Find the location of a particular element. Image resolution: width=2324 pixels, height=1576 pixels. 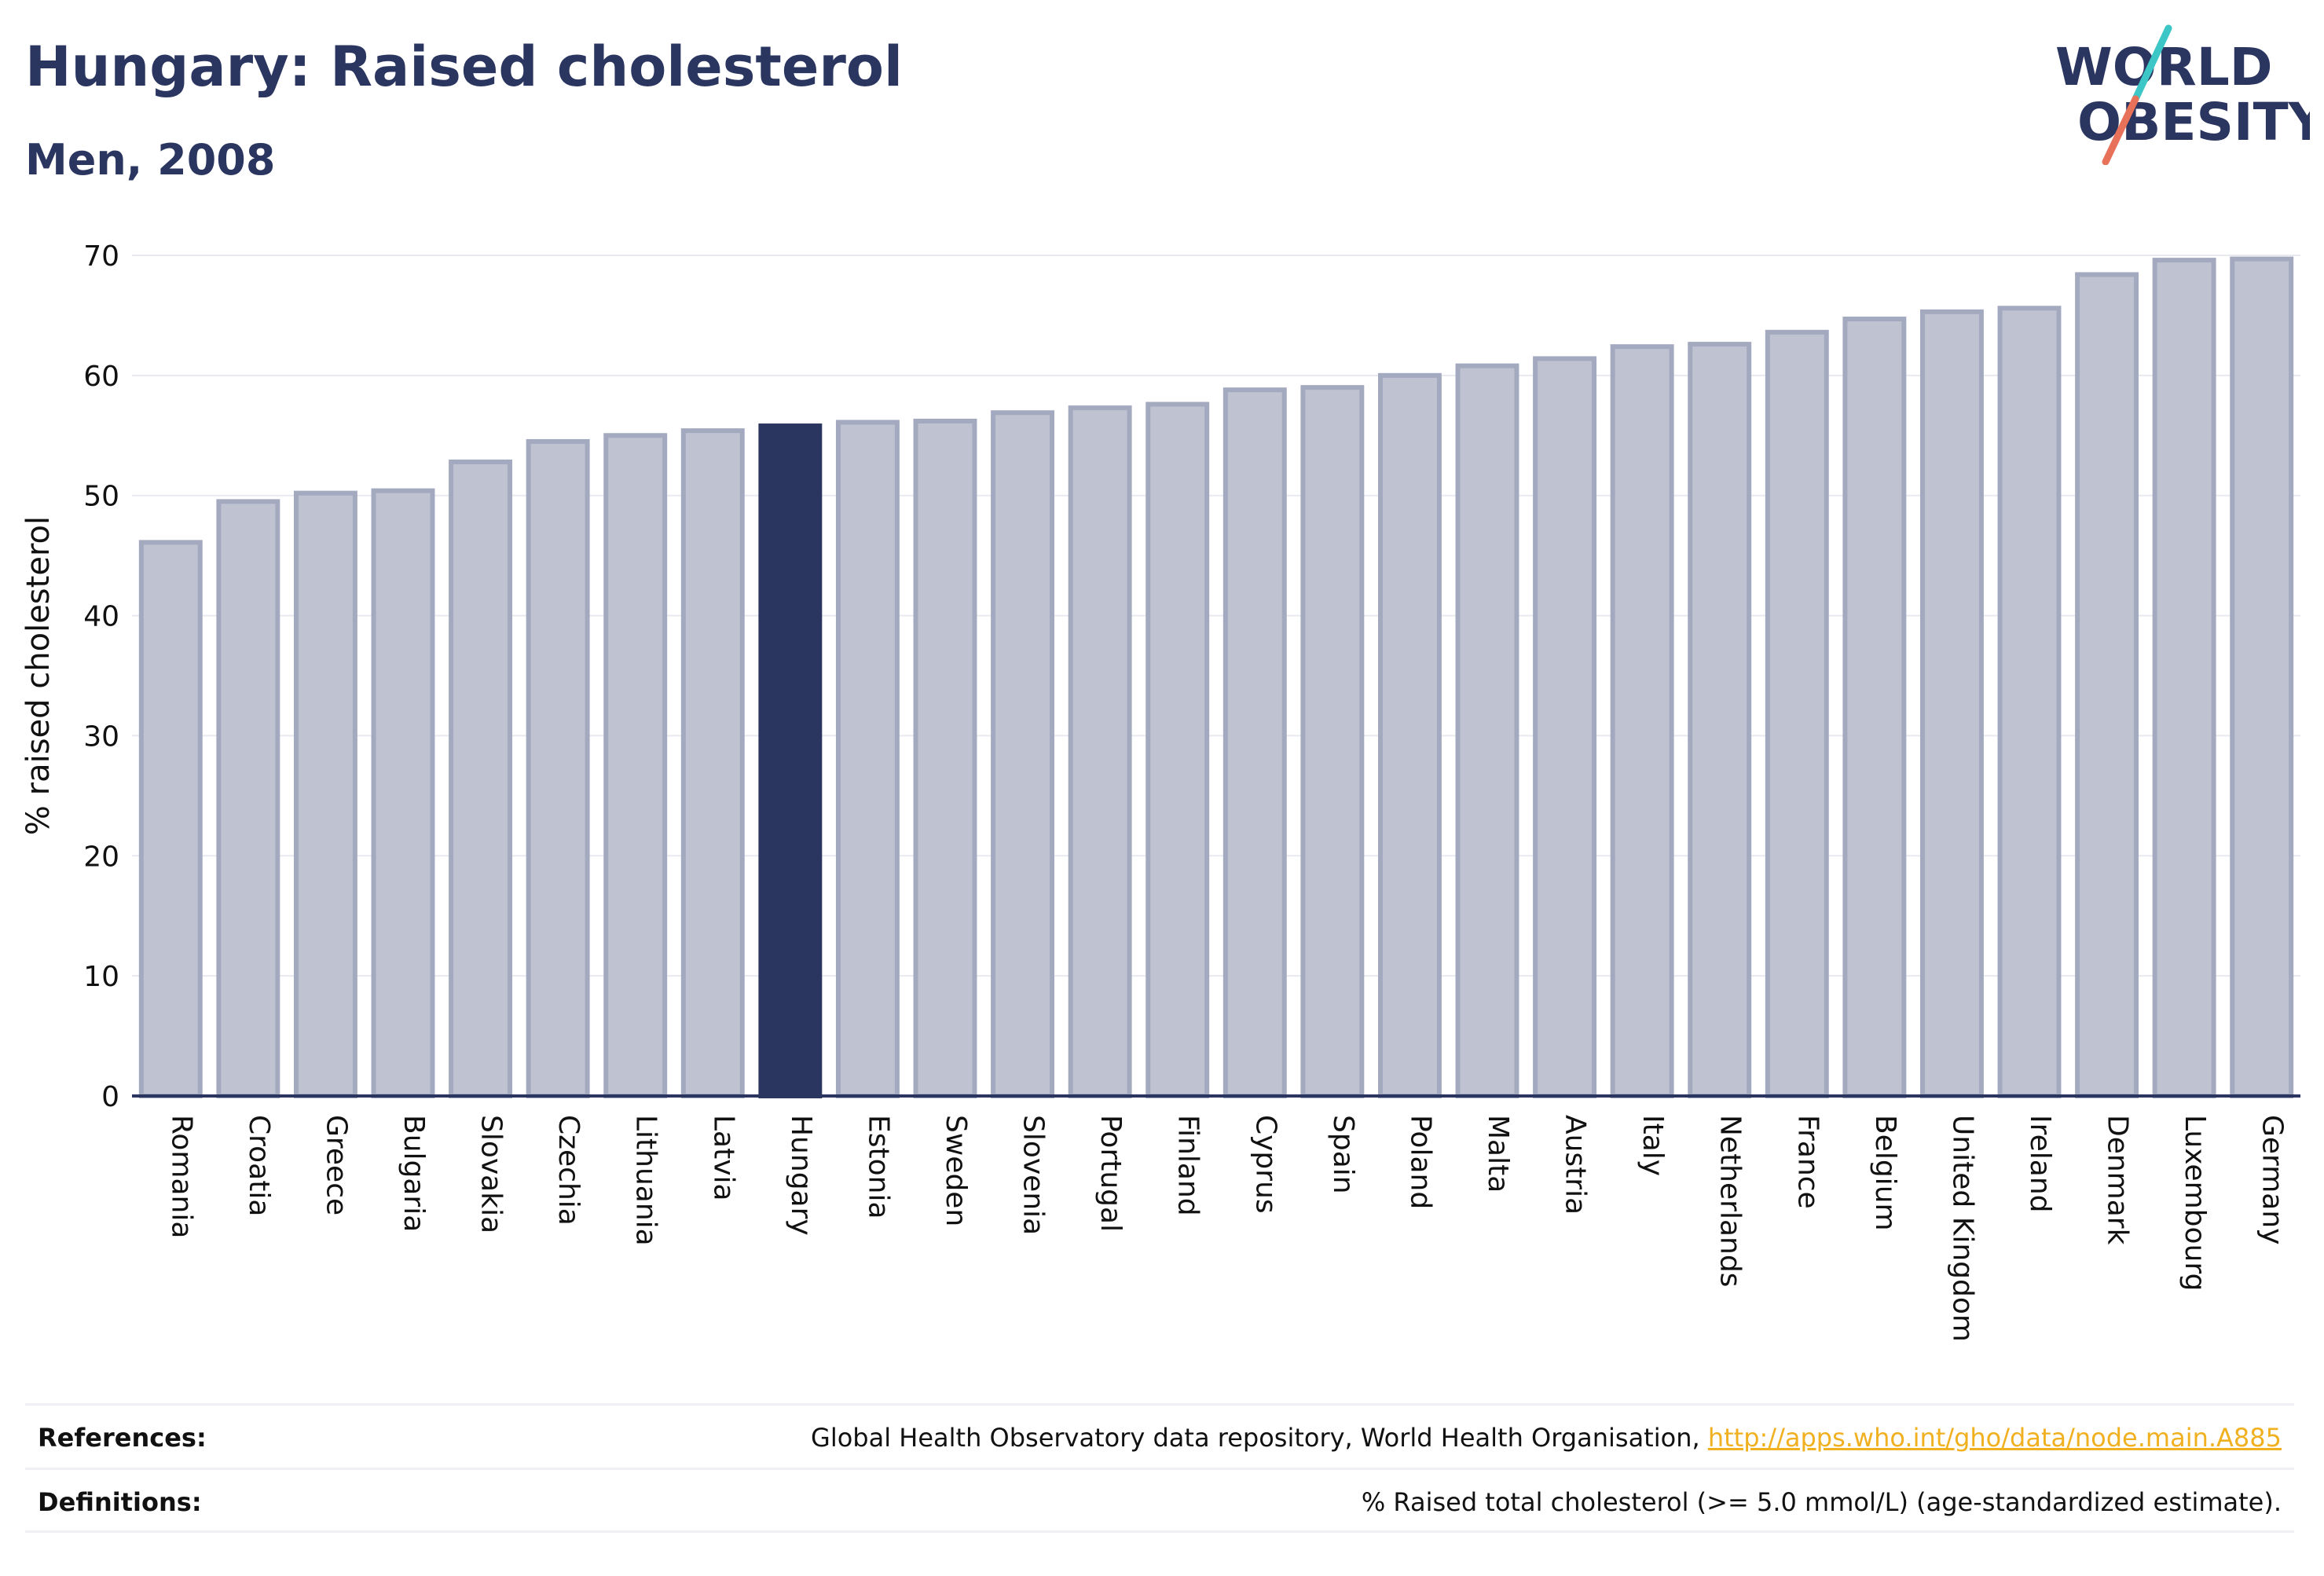

bar-cyprus is located at coordinates (1254, 742).